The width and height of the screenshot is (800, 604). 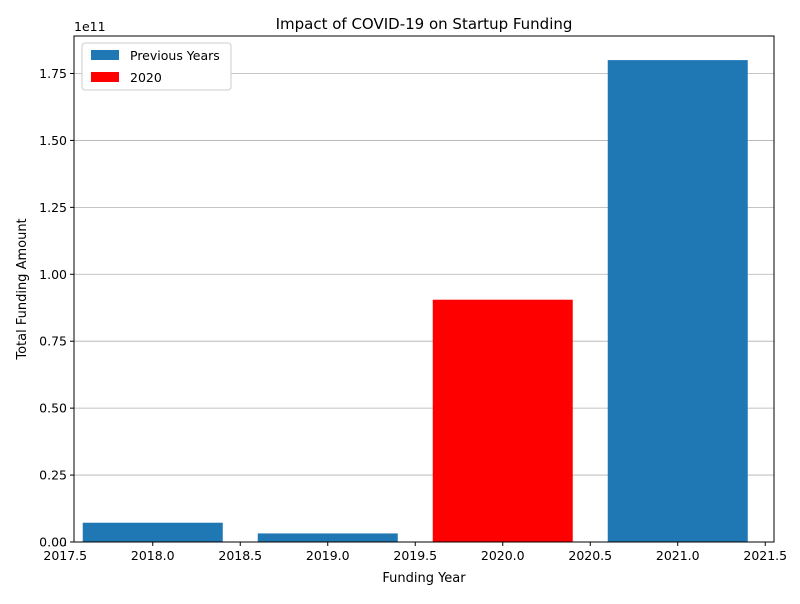 What do you see at coordinates (56, 308) in the screenshot?
I see `y-axis-ticks: 0.00 0.25 0.50 0.75 1.00 1.25 1.50 1.75` at bounding box center [56, 308].